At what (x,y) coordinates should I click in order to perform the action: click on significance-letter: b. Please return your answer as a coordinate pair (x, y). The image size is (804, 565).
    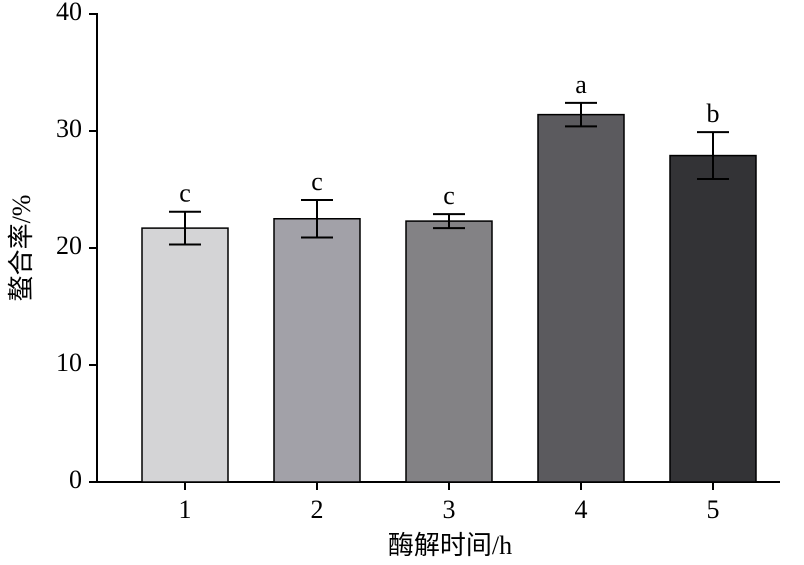
    Looking at the image, I should click on (713, 113).